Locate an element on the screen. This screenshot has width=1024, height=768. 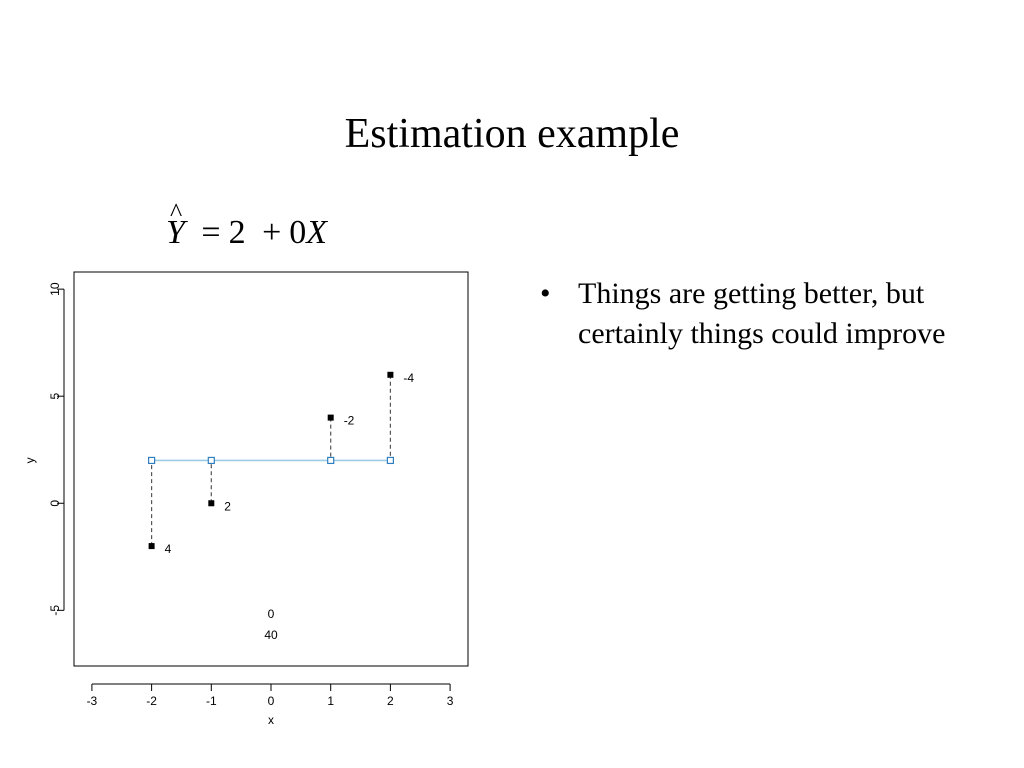
slope-value: 0 is located at coordinates (298, 232).